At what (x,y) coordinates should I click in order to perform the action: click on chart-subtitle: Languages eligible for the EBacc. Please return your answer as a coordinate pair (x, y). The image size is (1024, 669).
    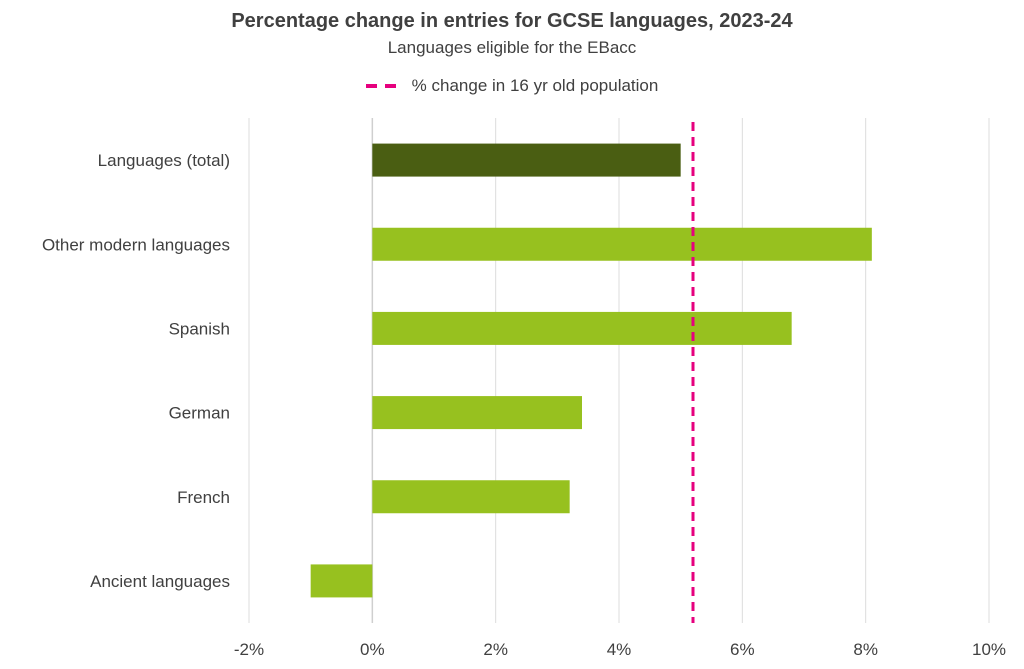
    Looking at the image, I should click on (512, 47).